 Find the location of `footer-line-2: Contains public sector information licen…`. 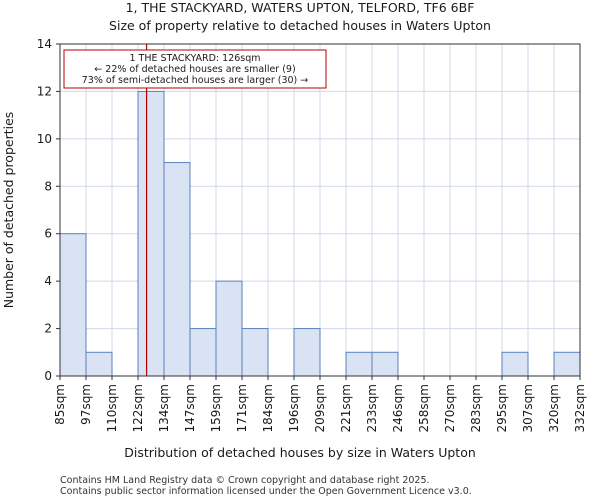

footer-line-2: Contains public sector information licen… is located at coordinates (266, 491).